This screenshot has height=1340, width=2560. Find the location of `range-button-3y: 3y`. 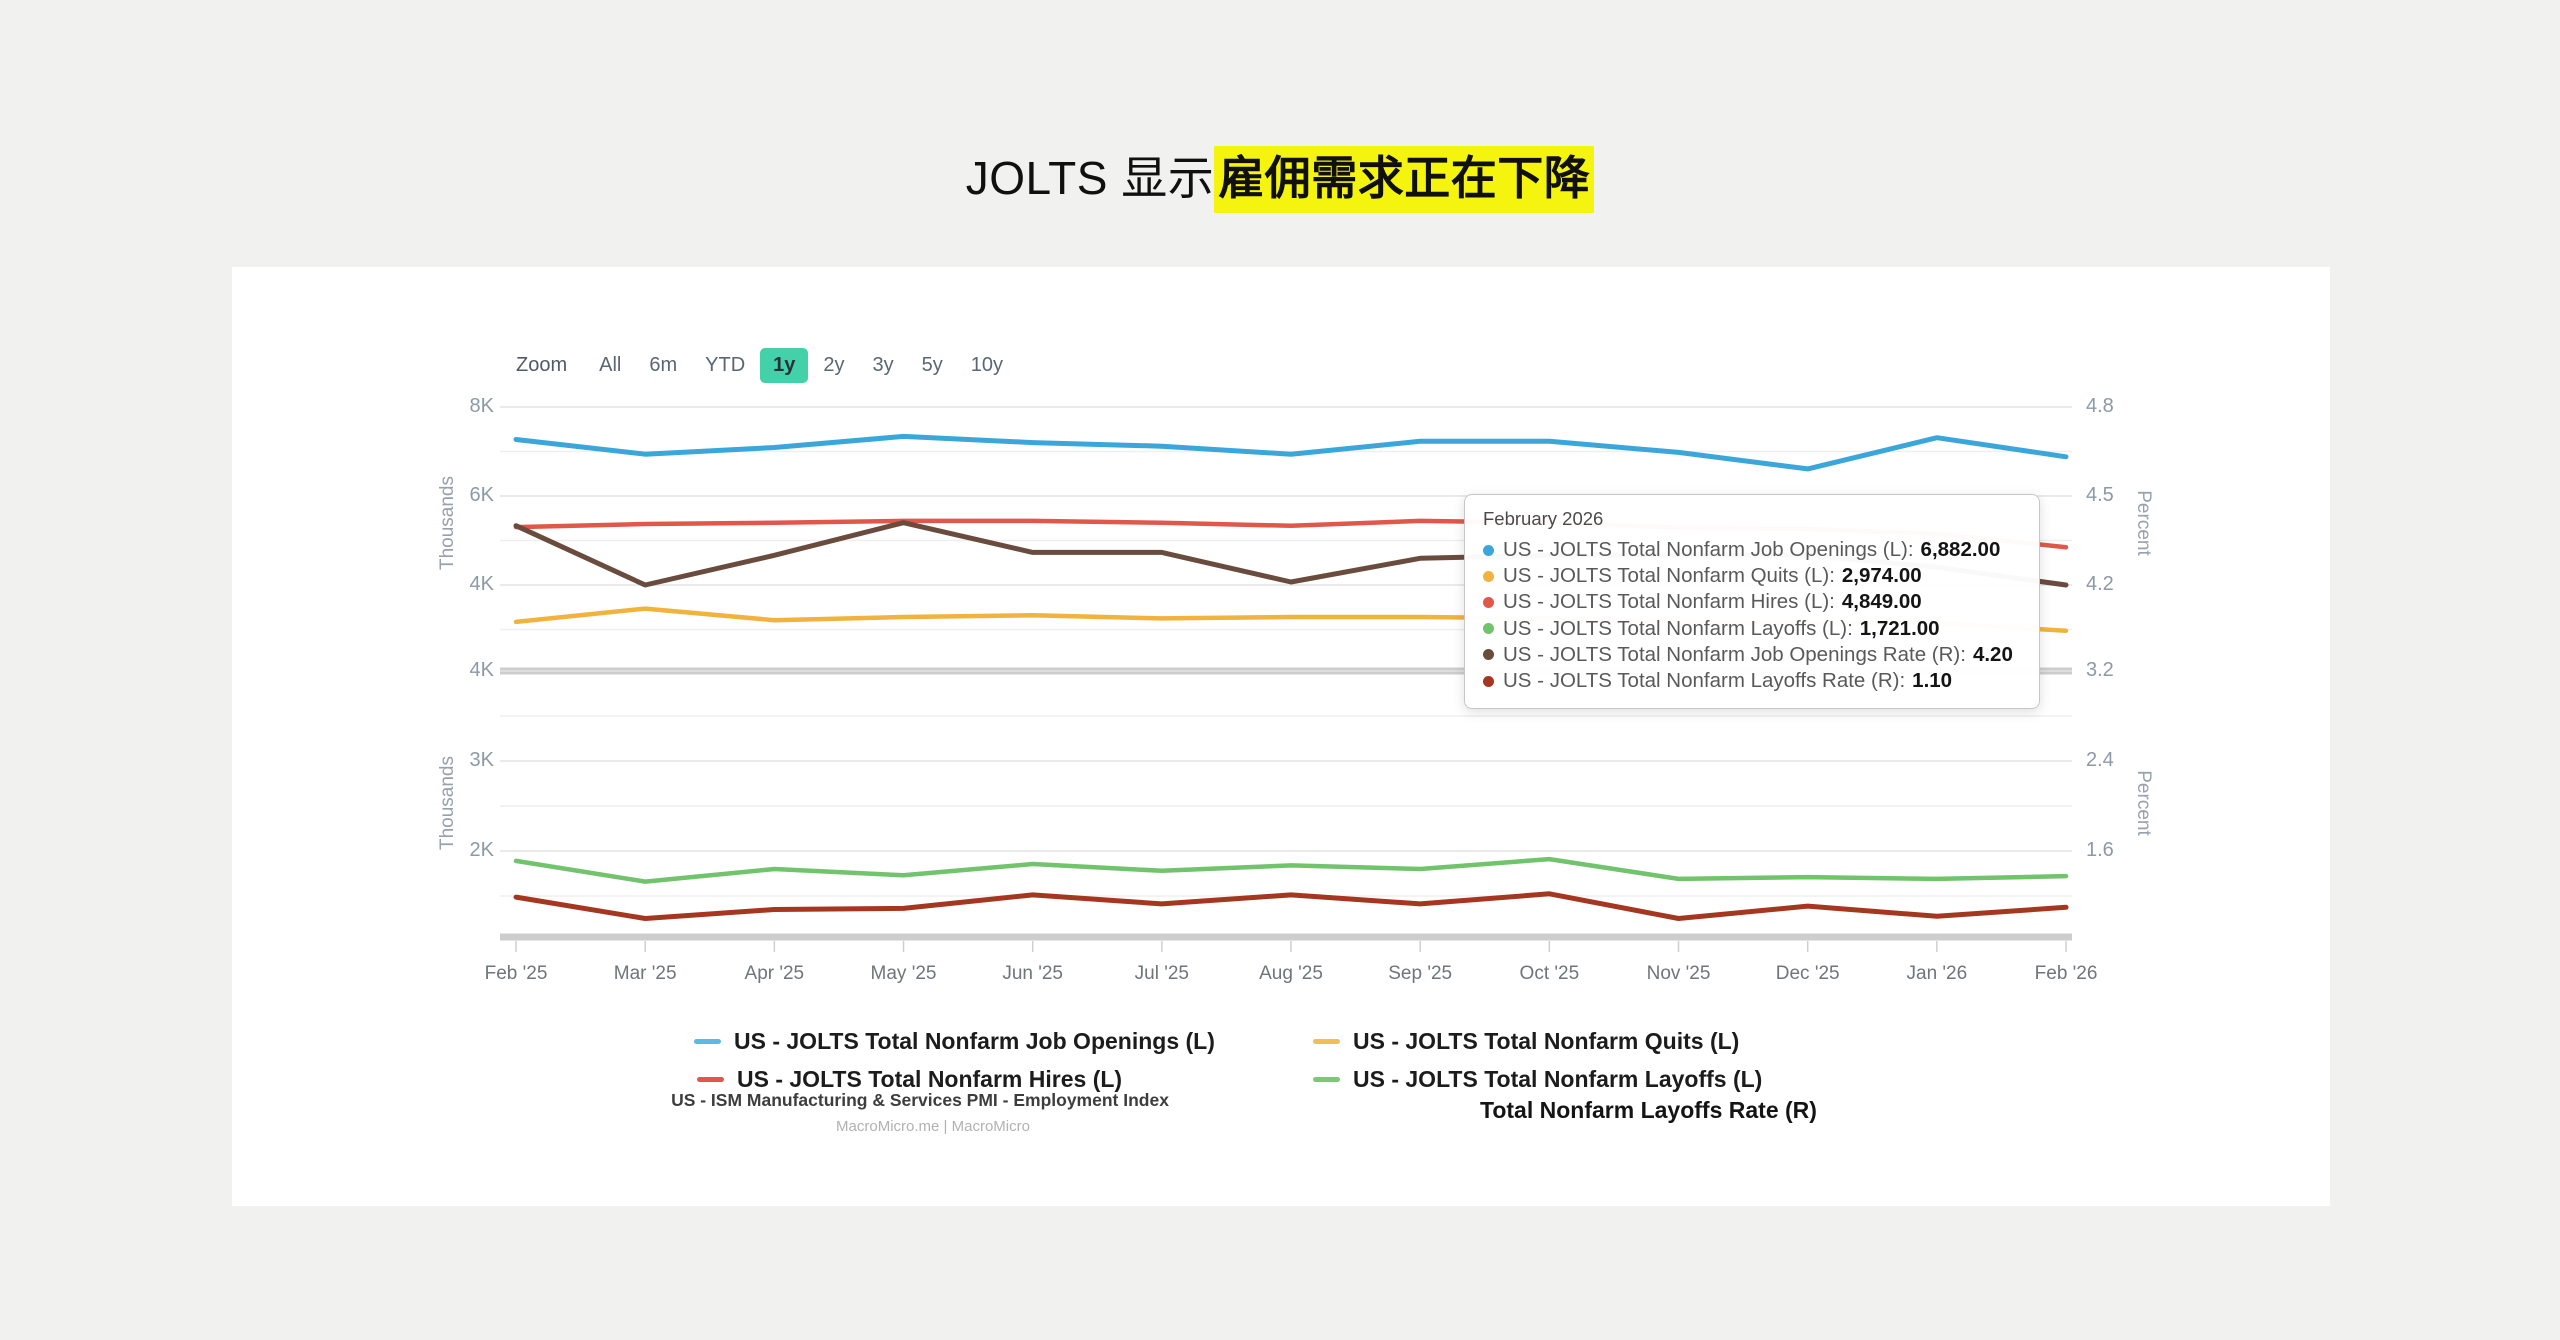

range-button-3y: 3y is located at coordinates (883, 365).